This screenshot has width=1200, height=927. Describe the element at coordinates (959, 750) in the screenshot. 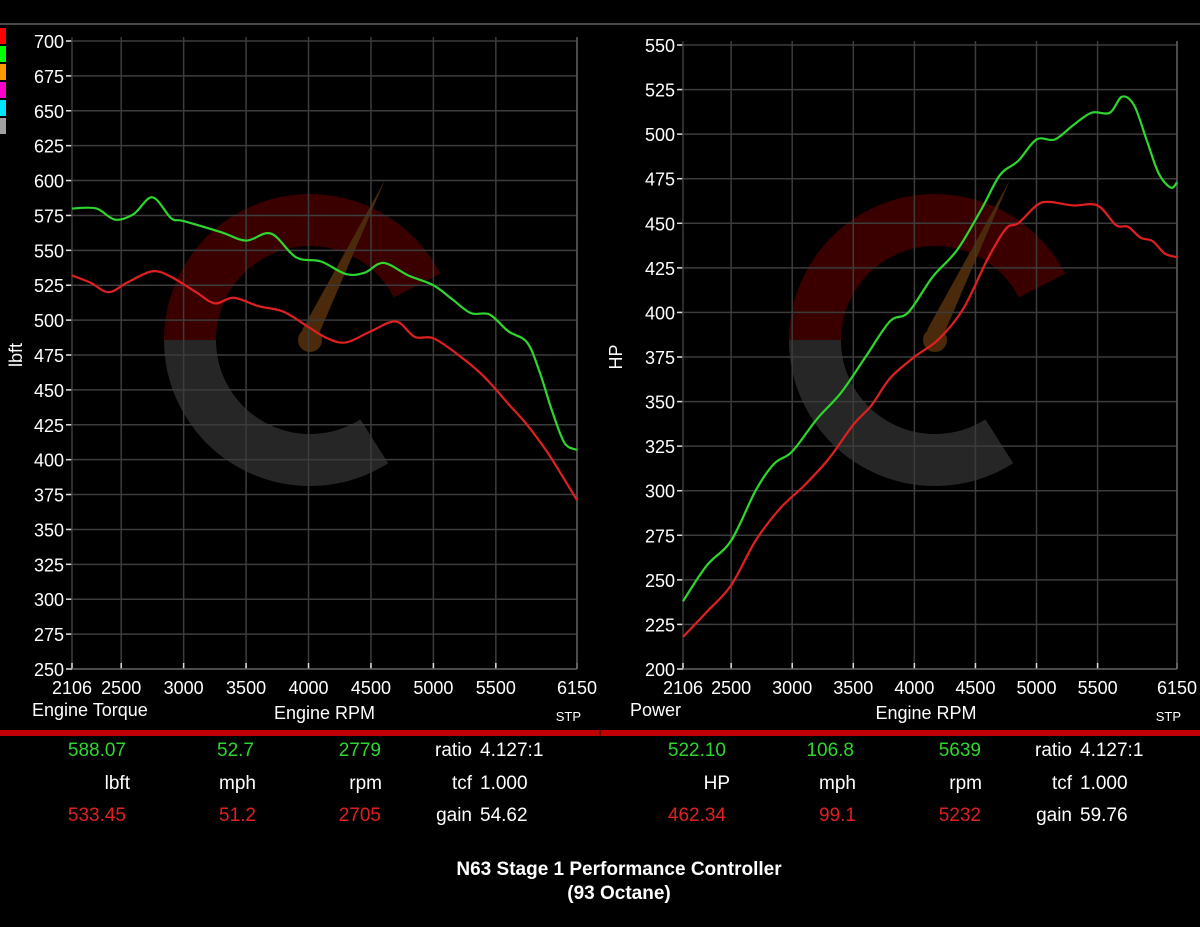

I see `tuned-rpm-value: 5639` at that location.